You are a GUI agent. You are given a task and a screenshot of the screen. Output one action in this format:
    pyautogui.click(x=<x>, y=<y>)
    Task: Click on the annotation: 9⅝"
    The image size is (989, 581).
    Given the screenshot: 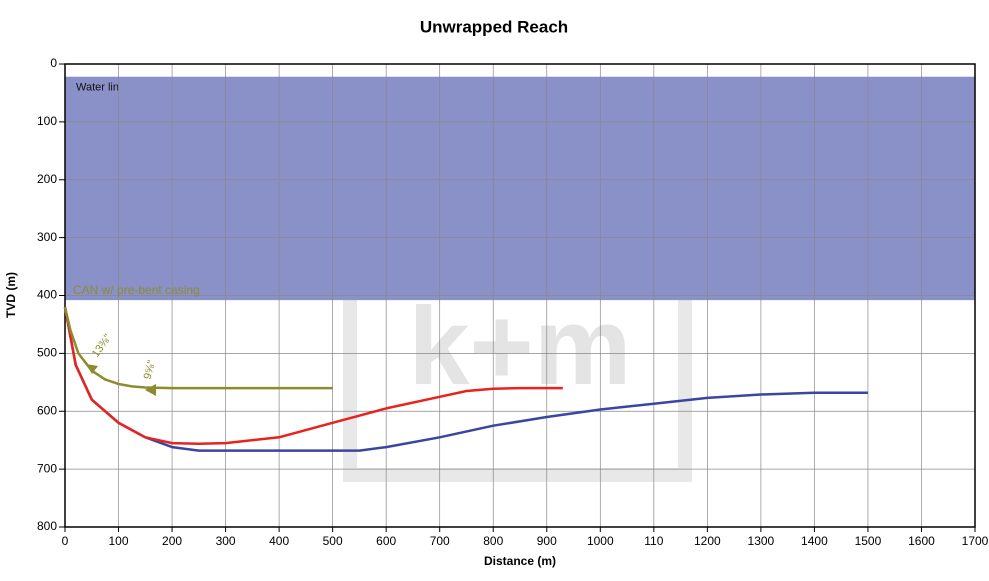 What is the action you would take?
    pyautogui.click(x=150, y=370)
    